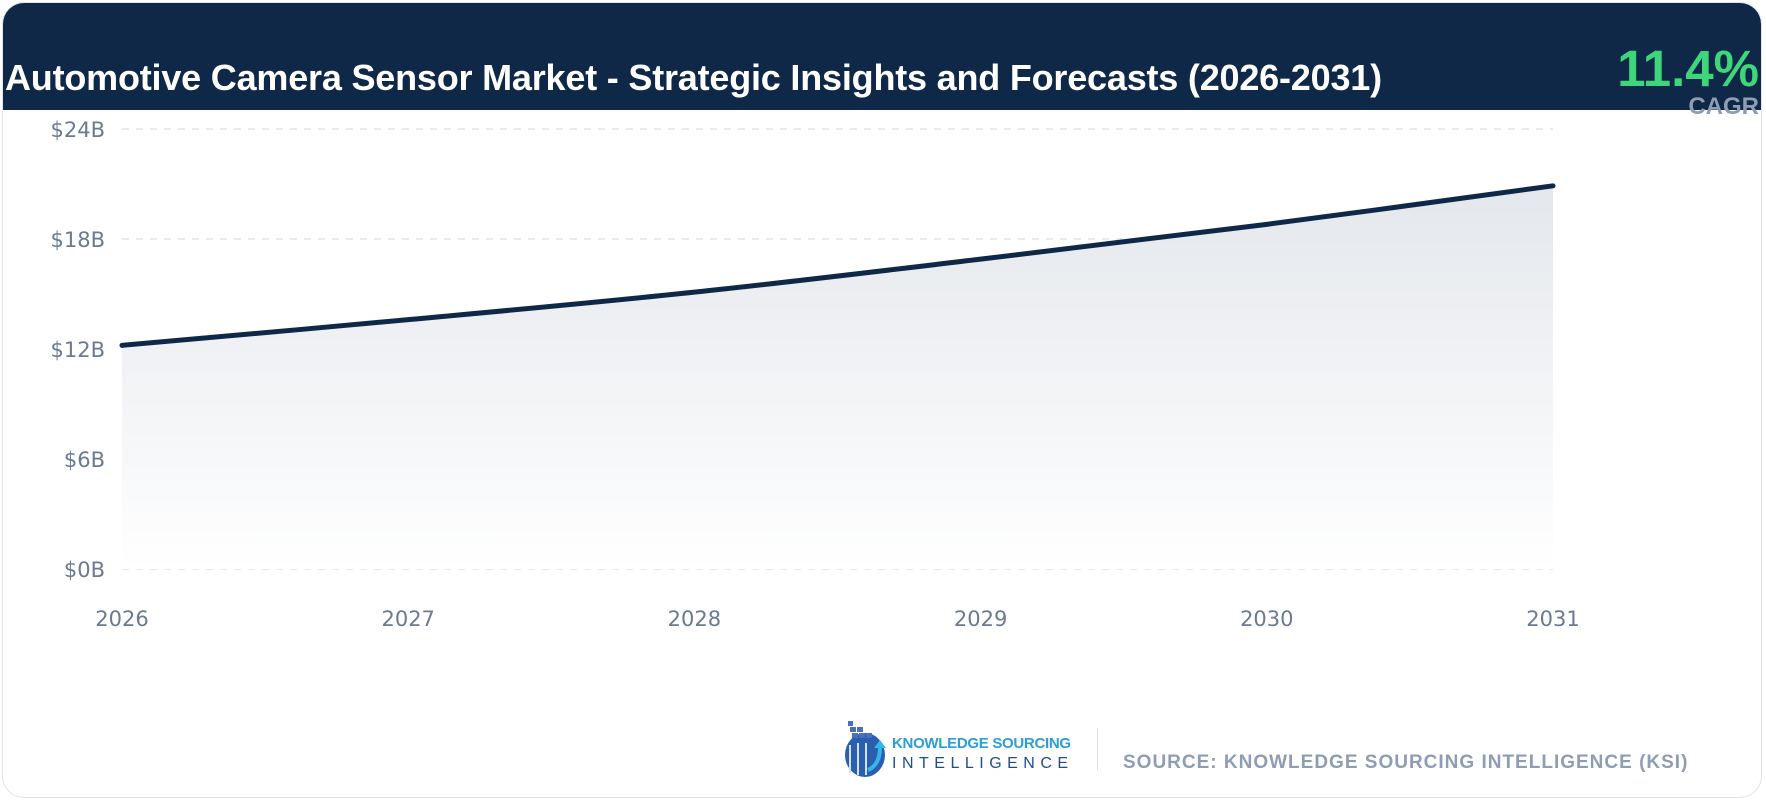  Describe the element at coordinates (84, 460) in the screenshot. I see `y-tick-label: $6B` at that location.